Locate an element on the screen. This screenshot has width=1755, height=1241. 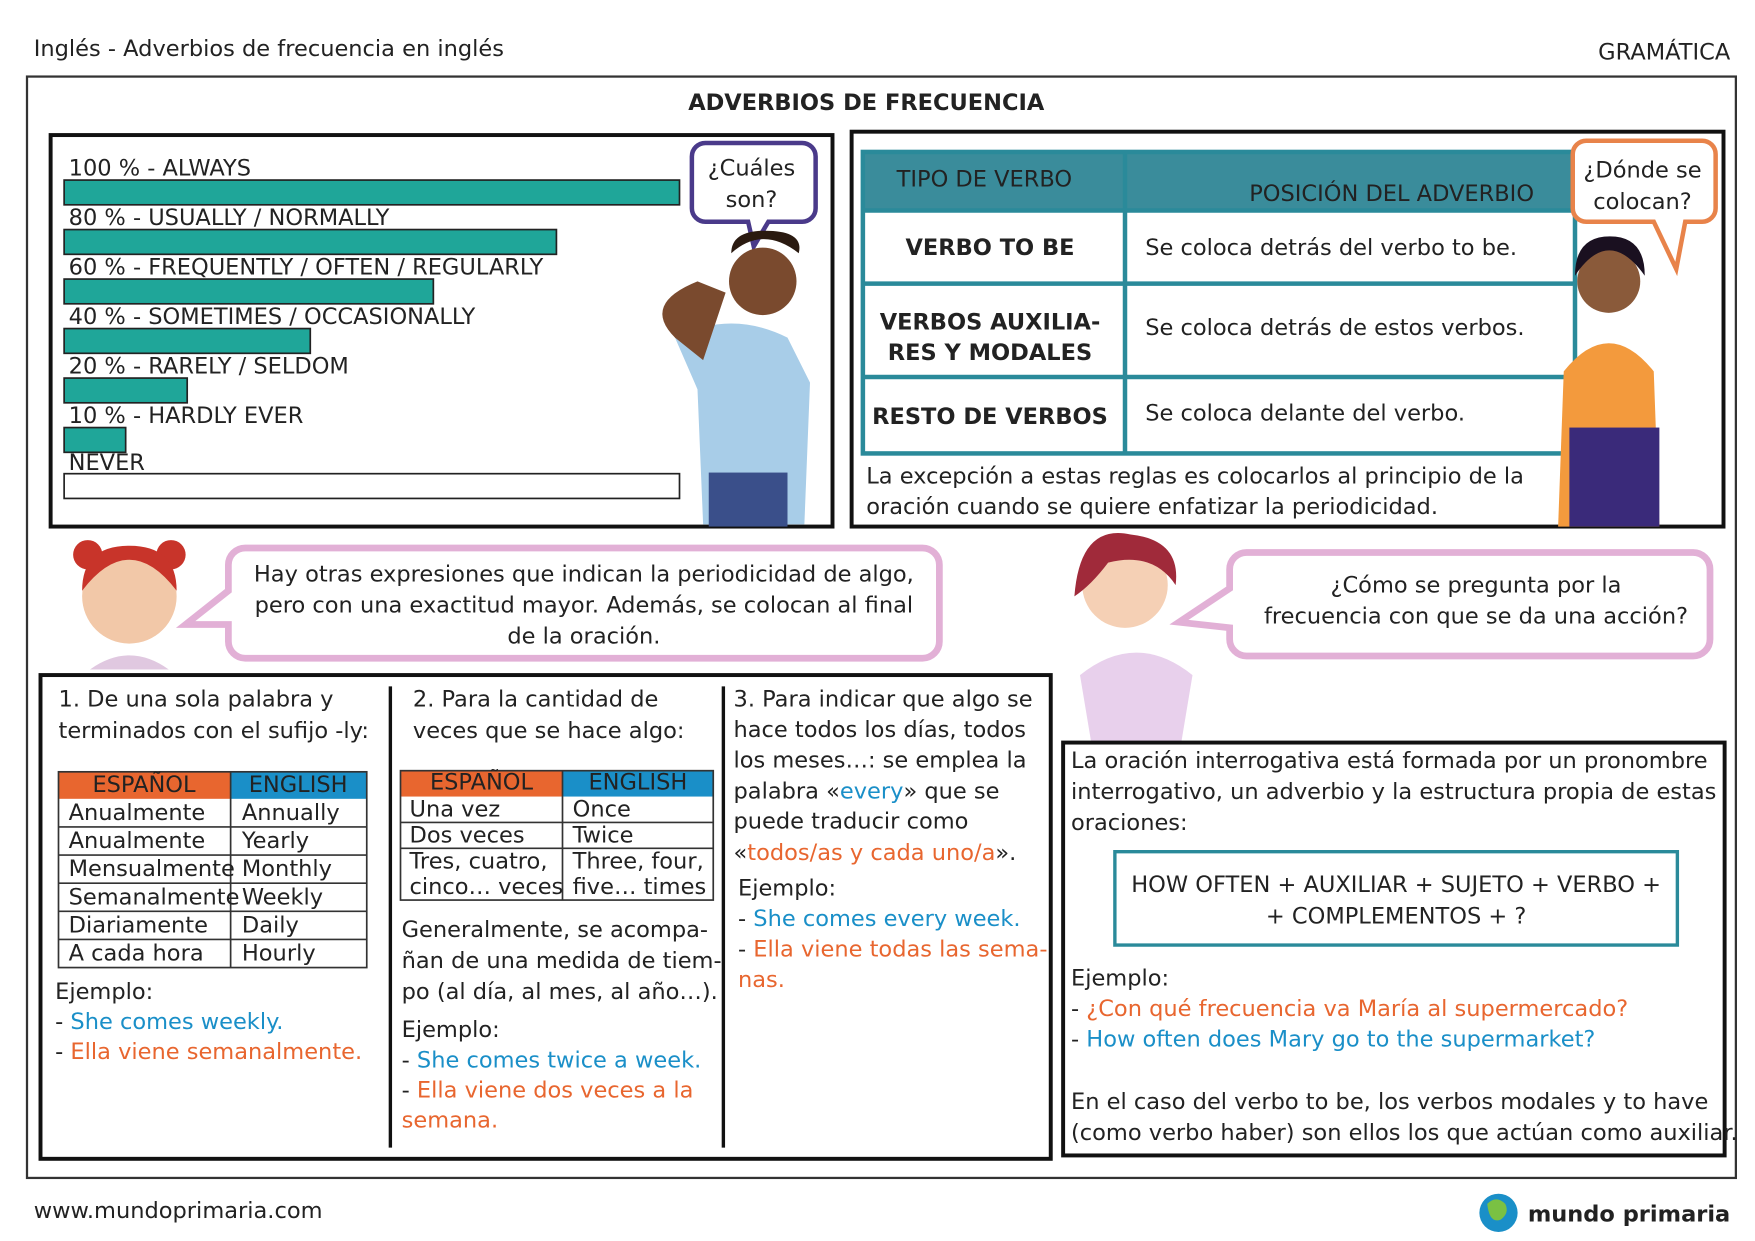
text-line: ñan de una medida de tiem- is located at coordinates (562, 961).